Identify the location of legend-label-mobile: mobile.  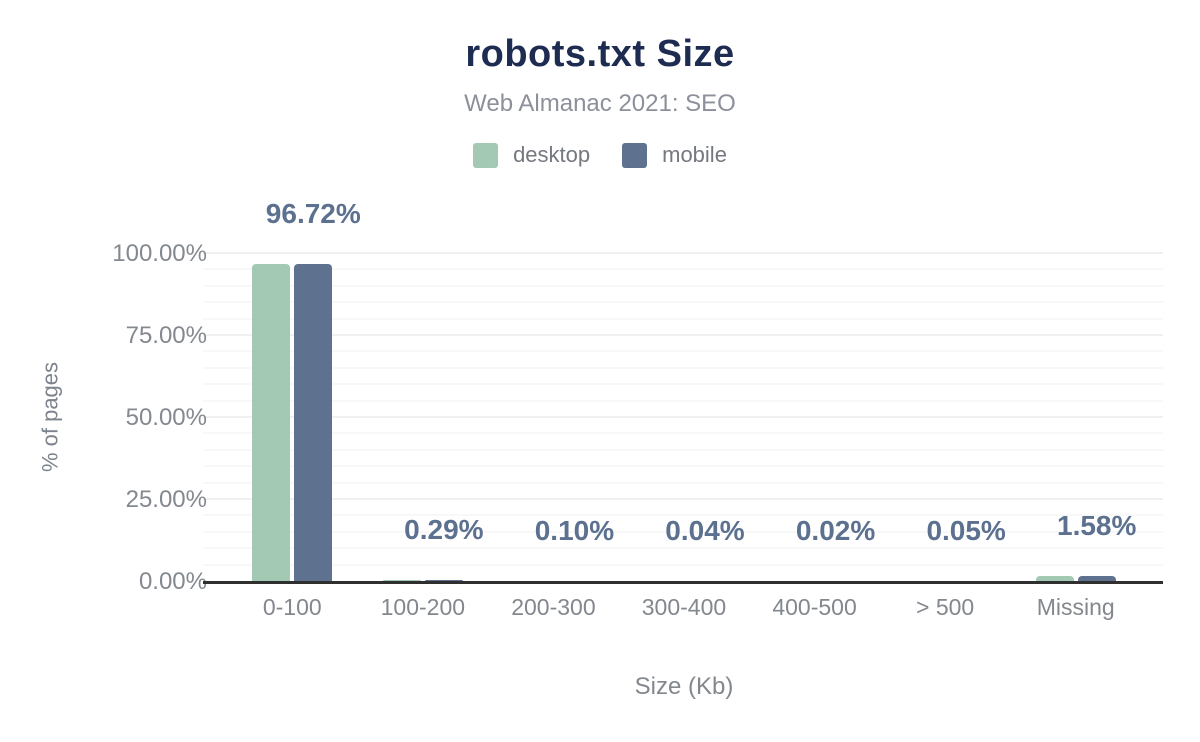
(694, 154).